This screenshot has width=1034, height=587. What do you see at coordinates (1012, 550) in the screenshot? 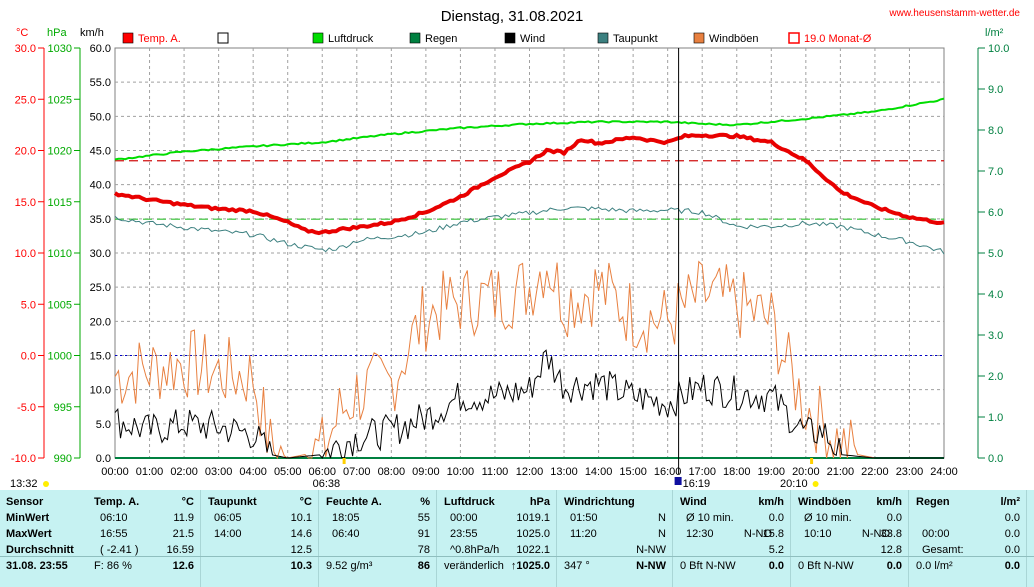
I see `rain-row-value: 0.0` at bounding box center [1012, 550].